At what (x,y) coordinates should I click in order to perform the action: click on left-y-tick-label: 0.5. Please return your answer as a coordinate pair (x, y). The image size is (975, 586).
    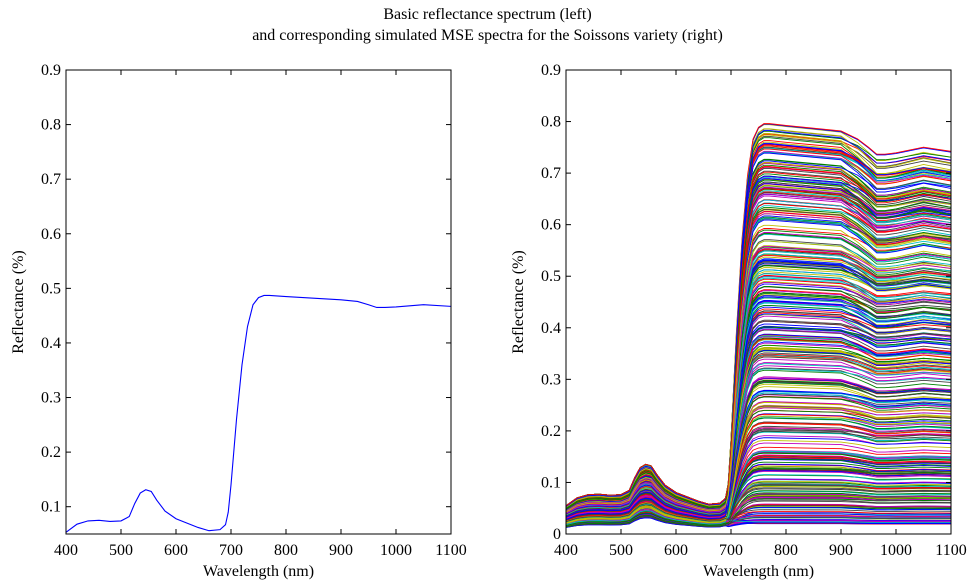
    Looking at the image, I should click on (51, 288).